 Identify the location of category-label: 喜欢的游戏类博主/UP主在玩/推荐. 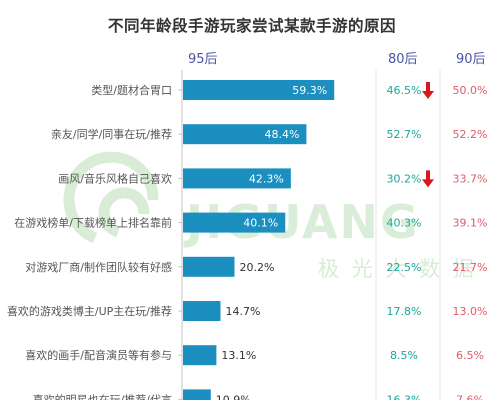
(89, 311).